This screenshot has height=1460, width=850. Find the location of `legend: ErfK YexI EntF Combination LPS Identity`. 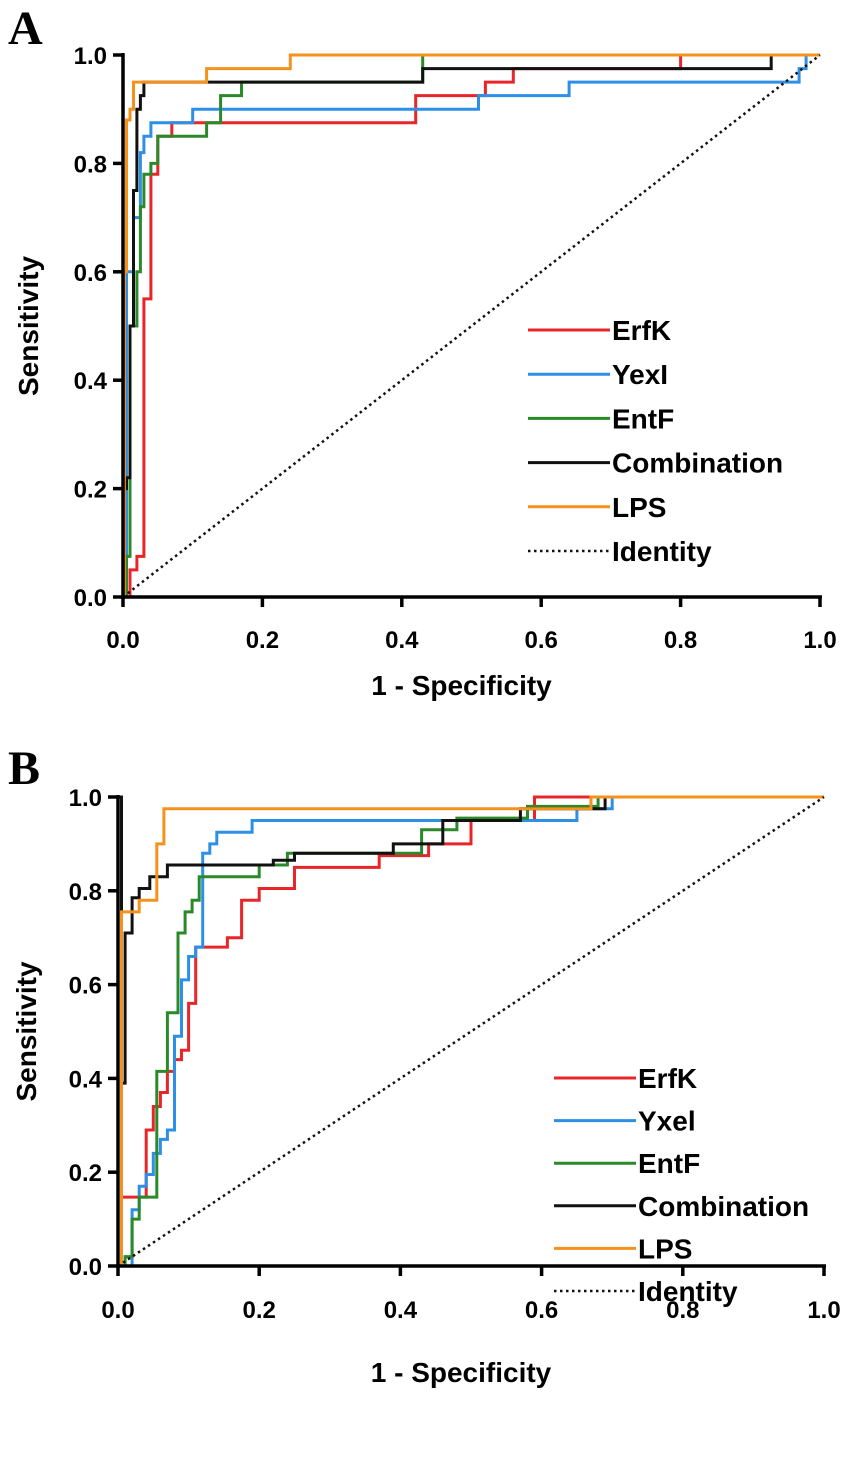

legend: ErfK YexI EntF Combination LPS Identity is located at coordinates (655, 441).